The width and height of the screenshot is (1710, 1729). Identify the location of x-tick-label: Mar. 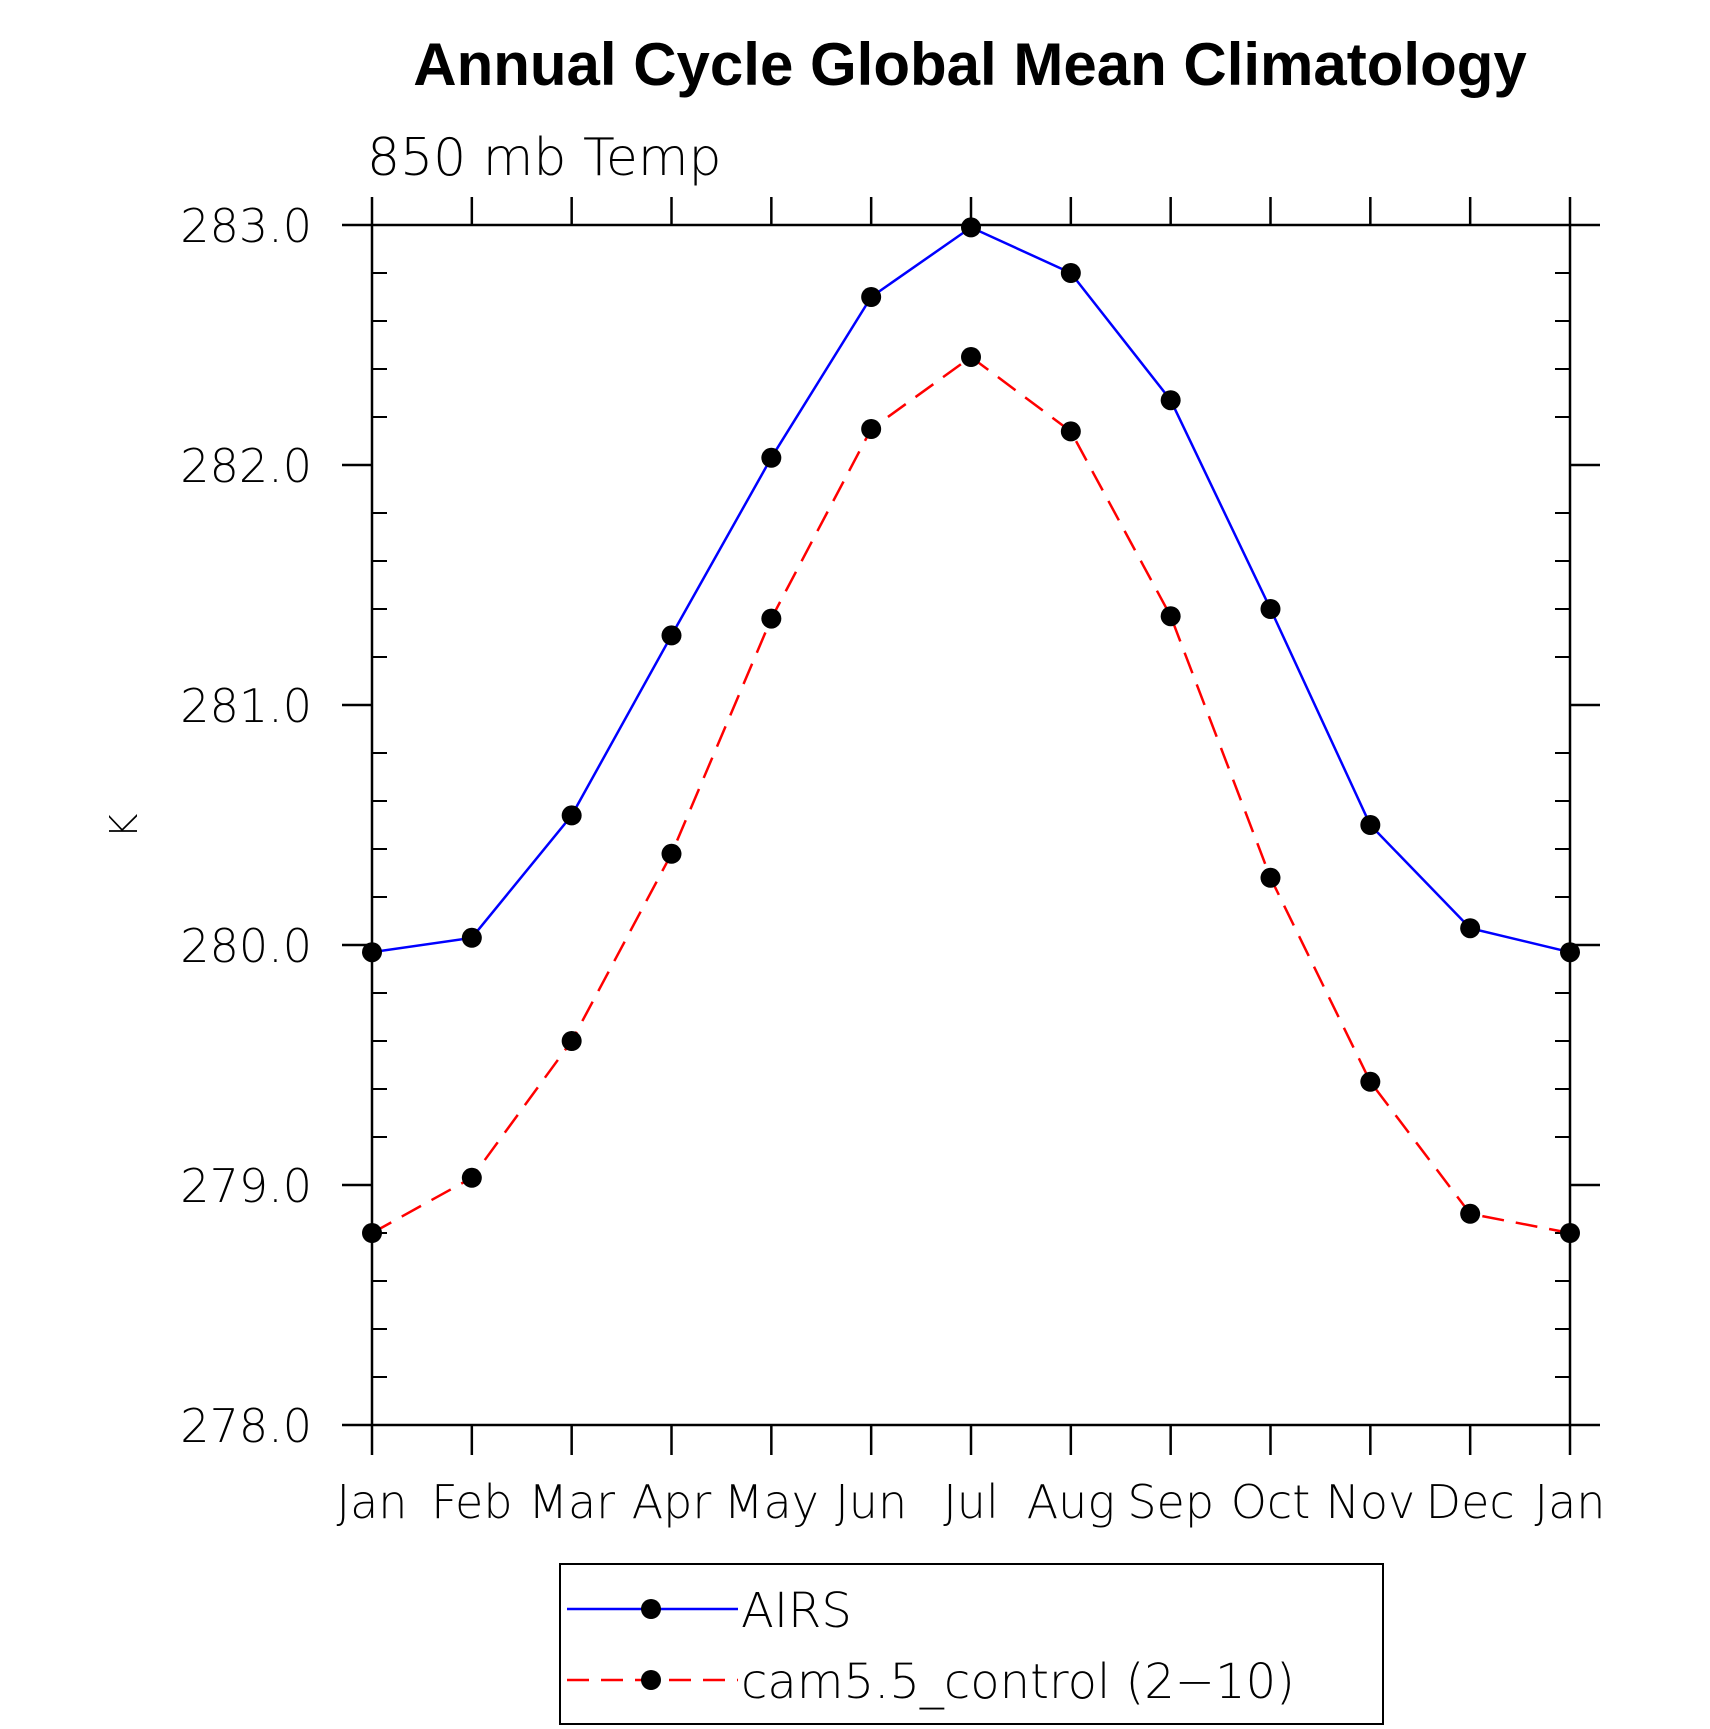
(571, 1502).